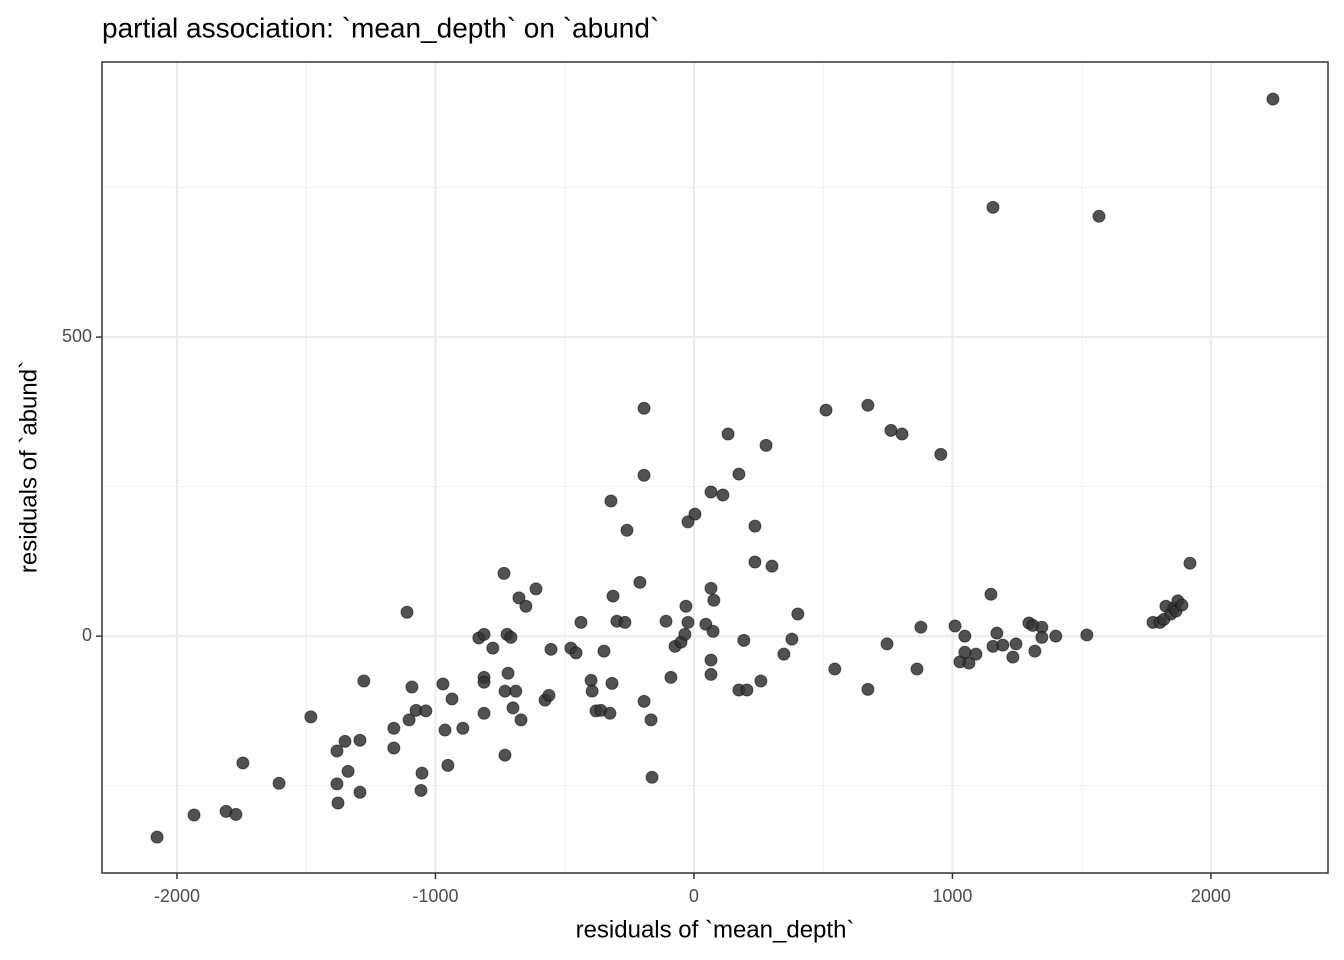 This screenshot has height=960, width=1344. What do you see at coordinates (177, 896) in the screenshot?
I see `x-tick-label: -2000` at bounding box center [177, 896].